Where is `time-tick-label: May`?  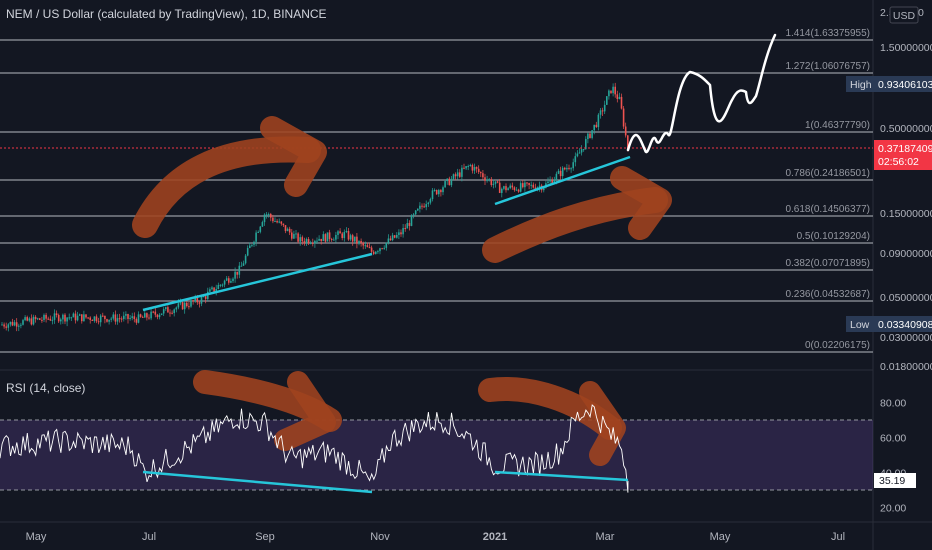 time-tick-label: May is located at coordinates (36, 537).